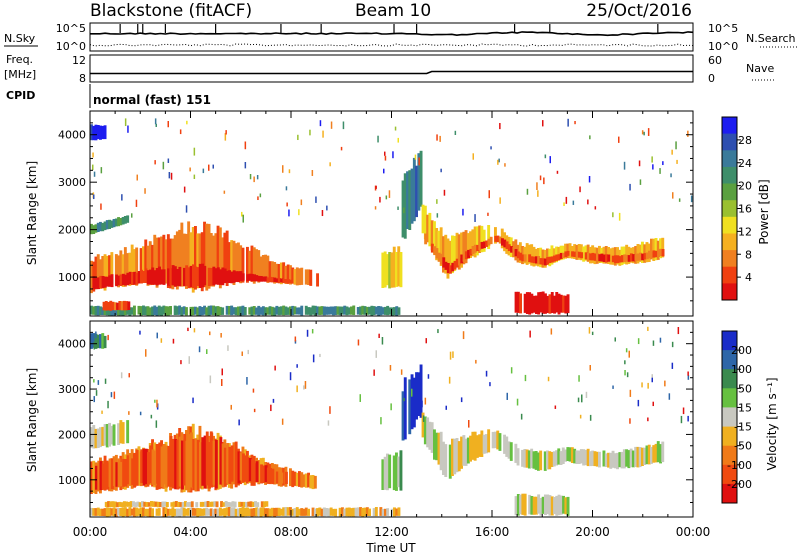 Image resolution: width=800 pixels, height=554 pixels. What do you see at coordinates (739, 484) in the screenshot?
I see `colorbar-tick-label: -200` at bounding box center [739, 484].